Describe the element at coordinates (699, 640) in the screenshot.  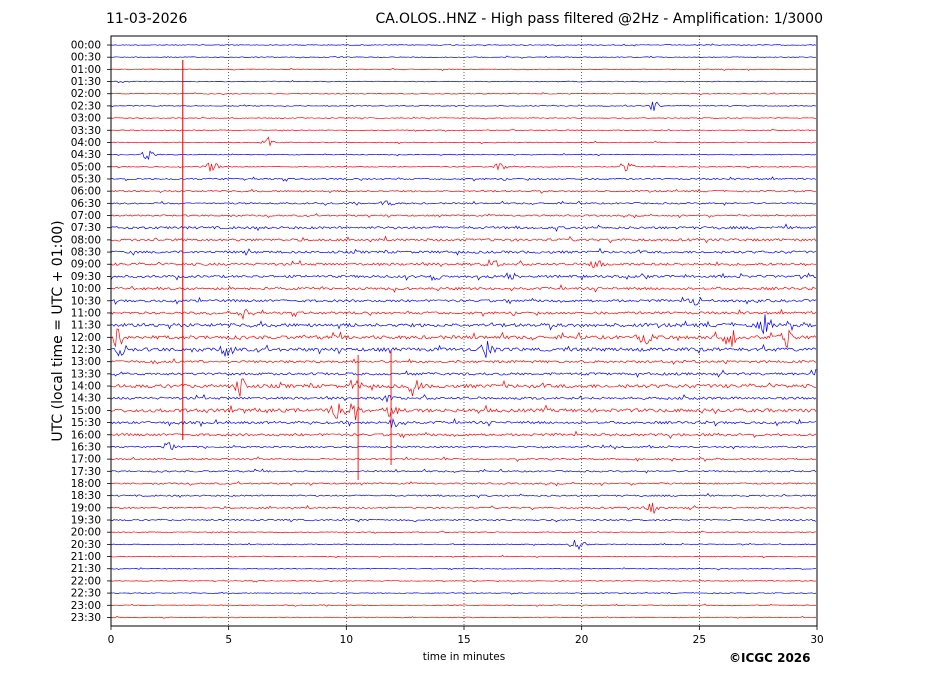
I see `x-tick-label-25: 25` at that location.